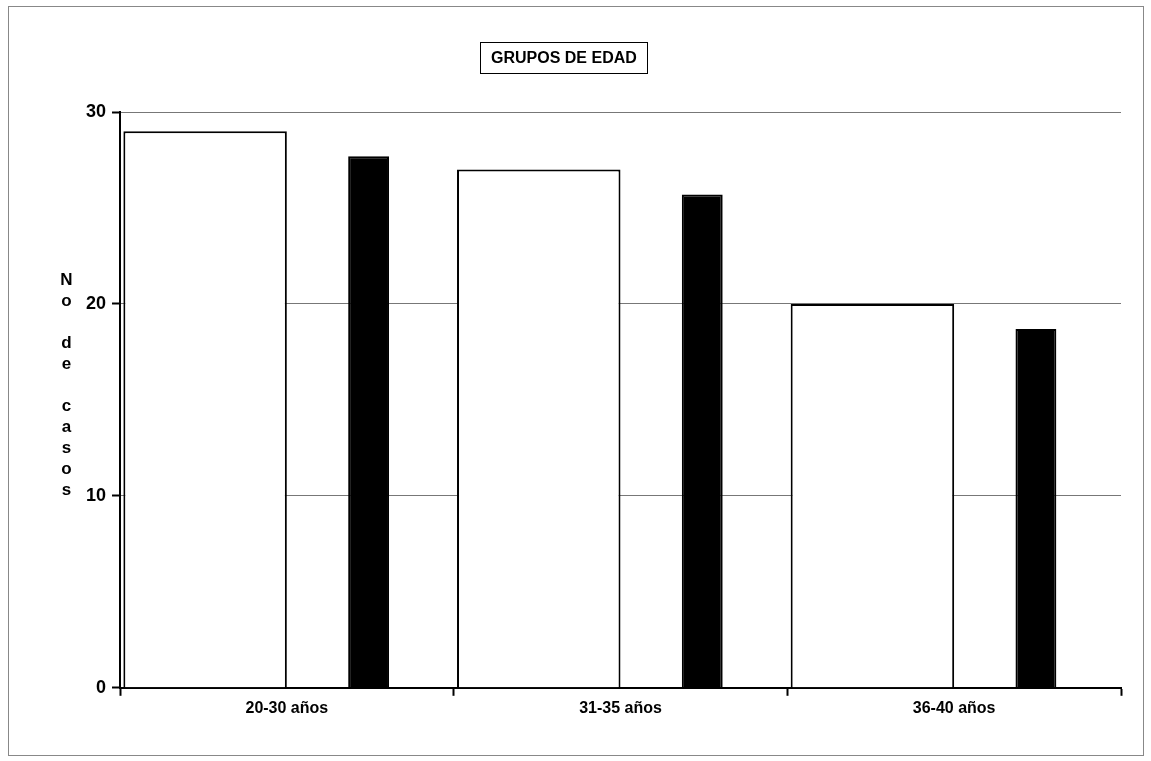 This screenshot has width=1151, height=761. Describe the element at coordinates (287, 707) in the screenshot. I see `x-tick-label: 20-30 años` at that location.